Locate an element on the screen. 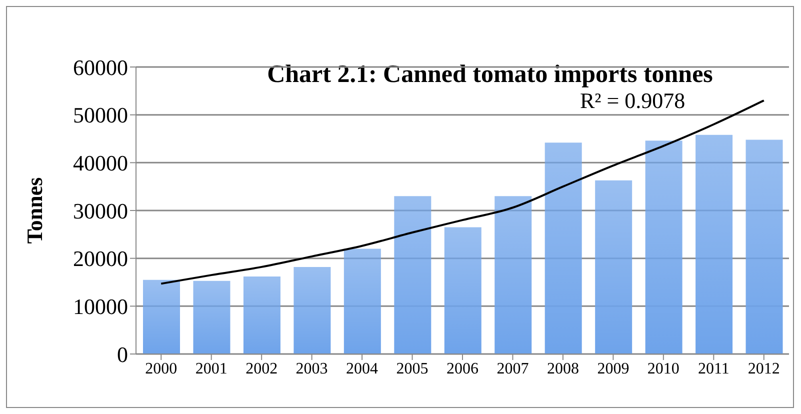 The image size is (801, 414). y-tick-label: 30000 is located at coordinates (100, 211).